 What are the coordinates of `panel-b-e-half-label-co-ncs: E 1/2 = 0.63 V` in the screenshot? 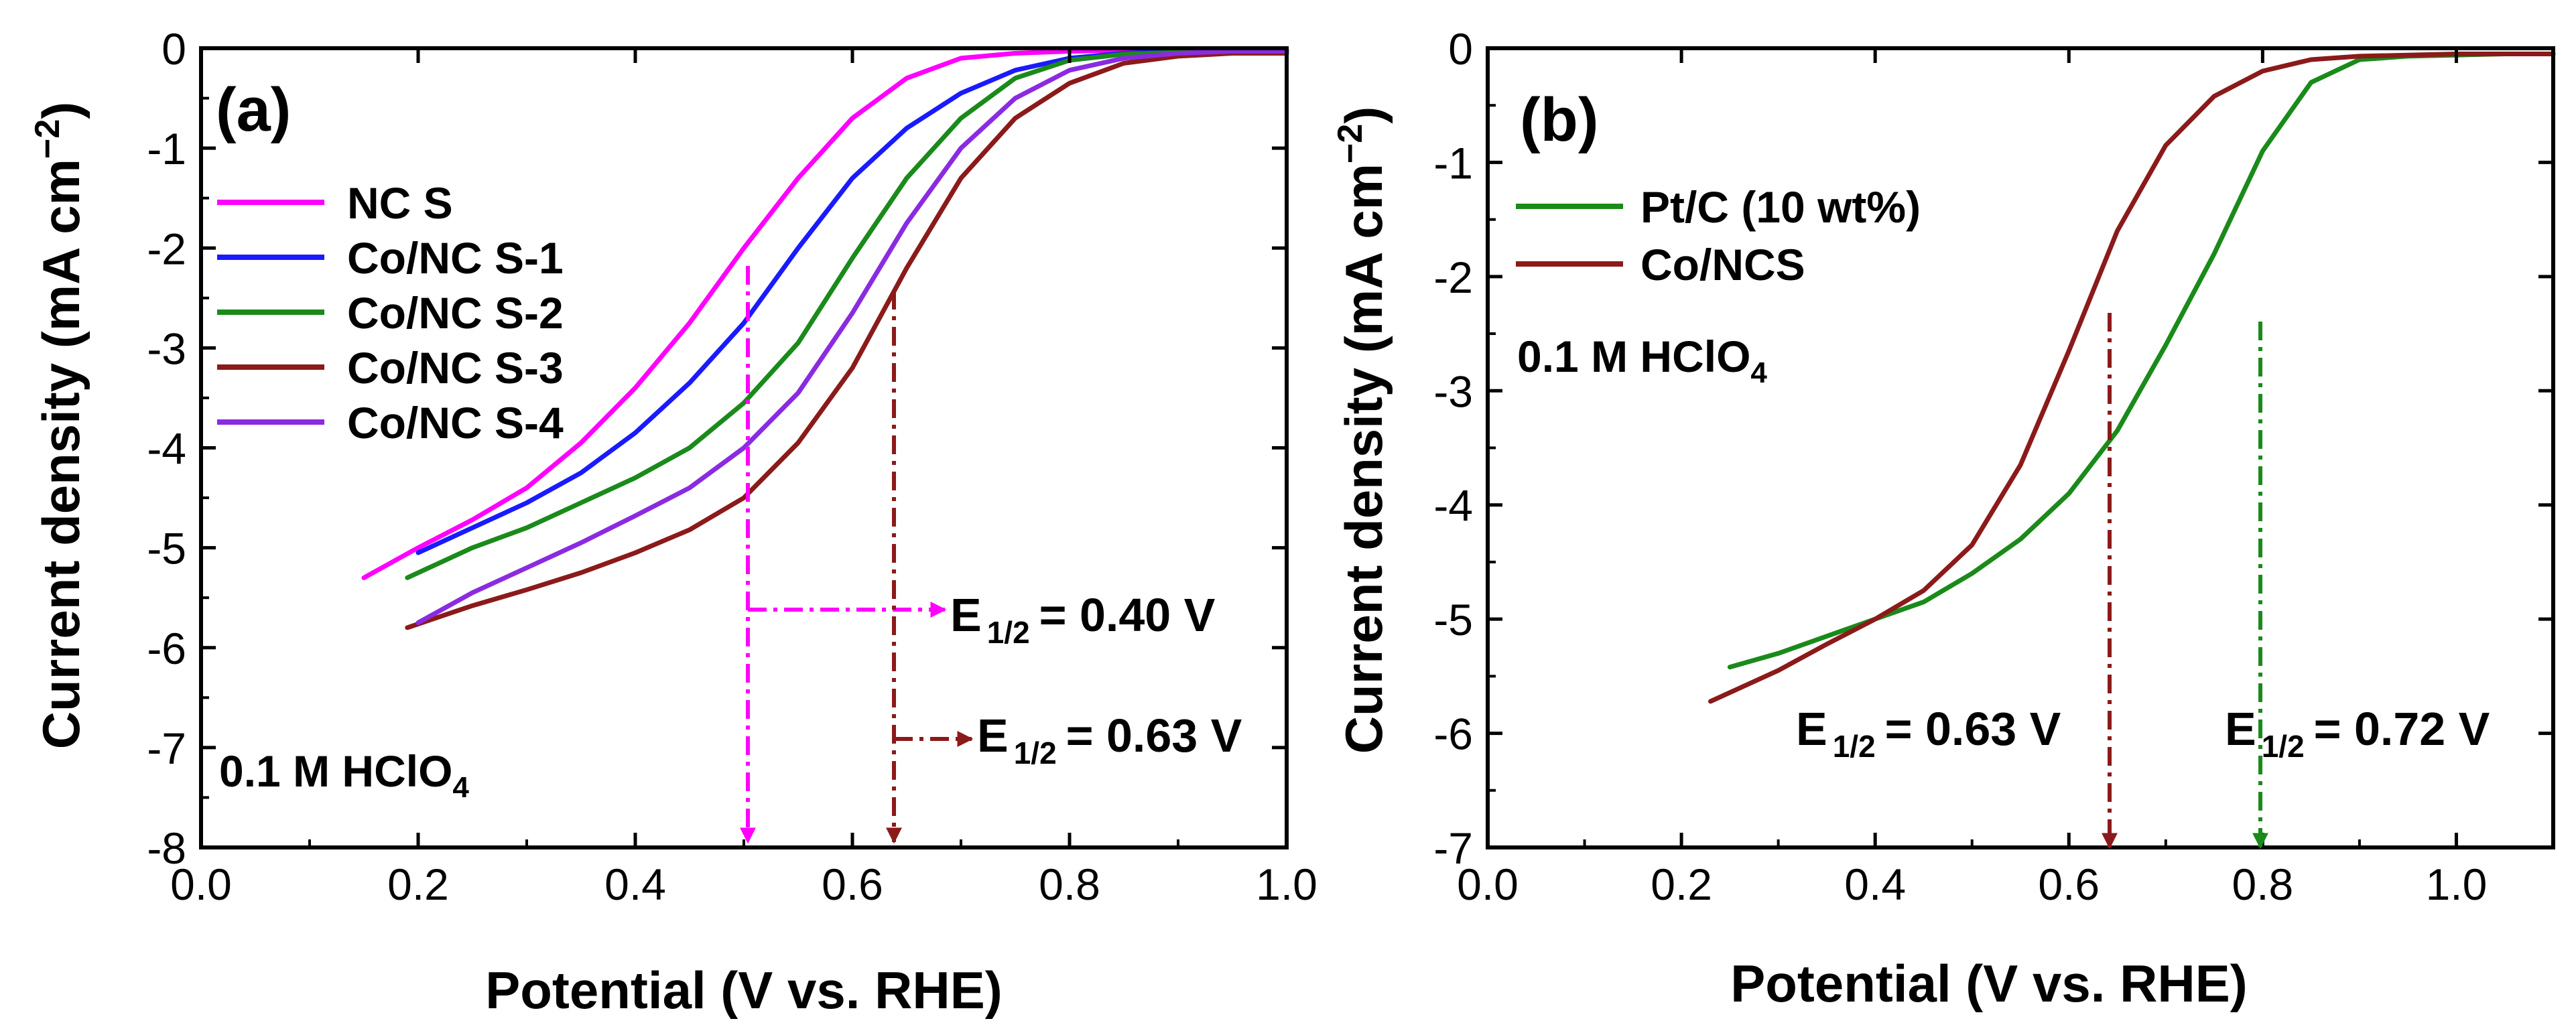 It's located at (1928, 733).